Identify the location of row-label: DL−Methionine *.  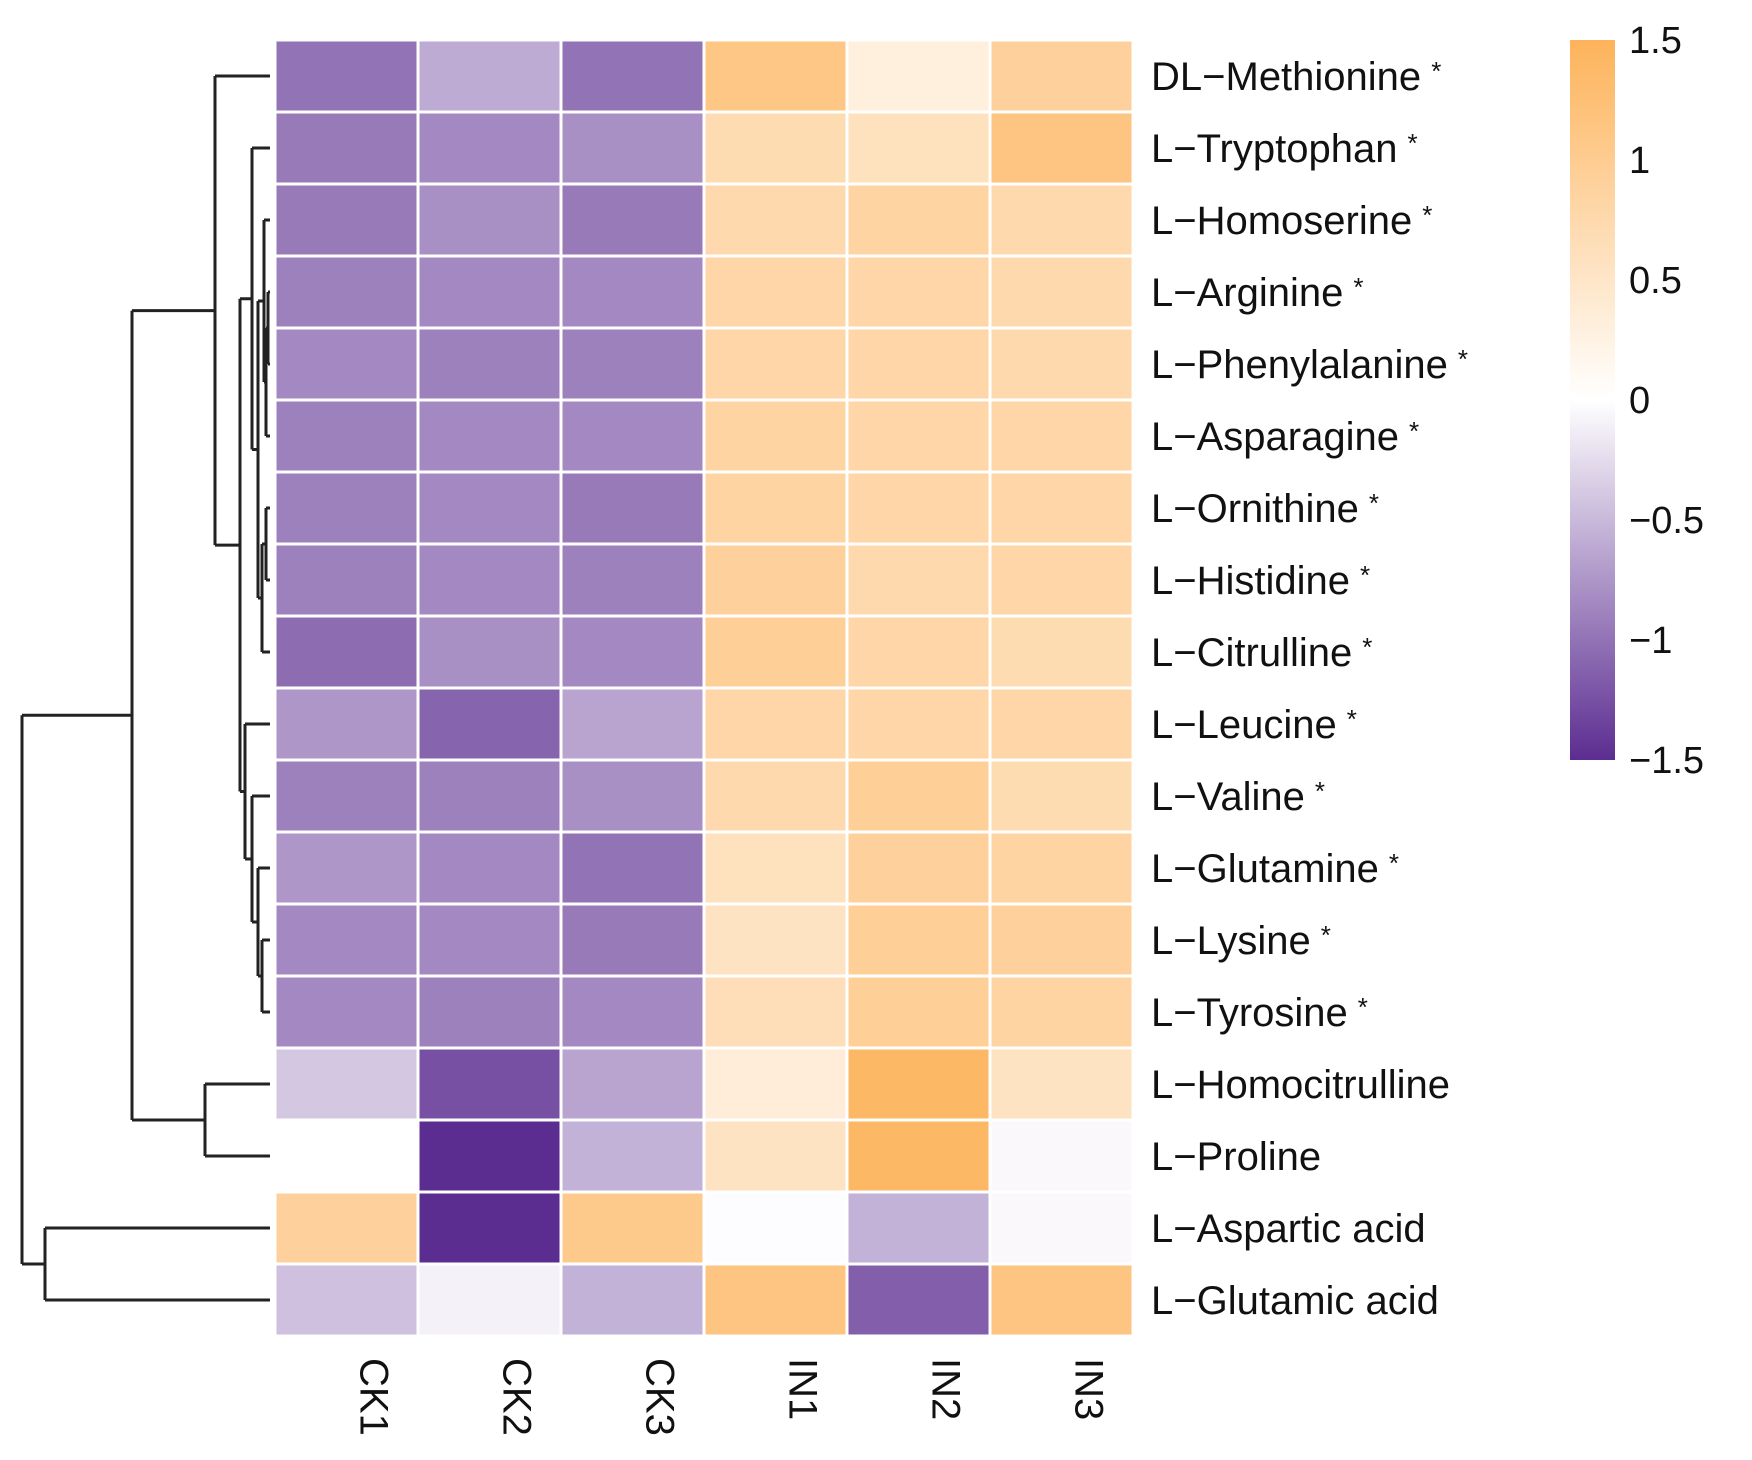
(1296, 77).